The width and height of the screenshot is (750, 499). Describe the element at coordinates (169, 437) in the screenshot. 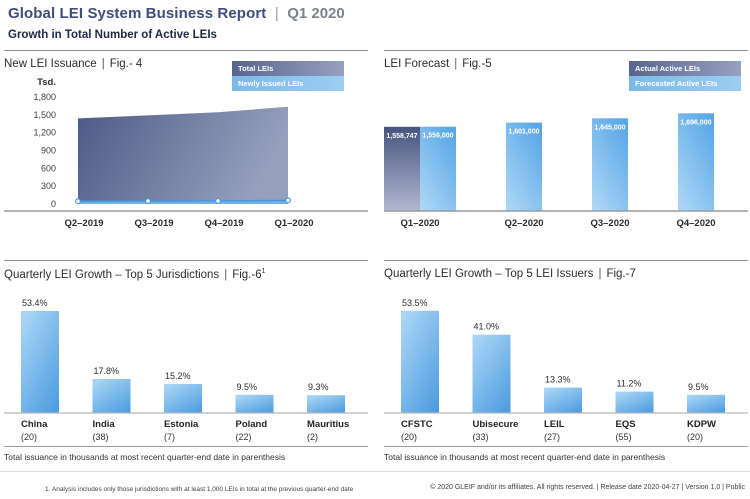

I see `svg-text: (7)` at that location.